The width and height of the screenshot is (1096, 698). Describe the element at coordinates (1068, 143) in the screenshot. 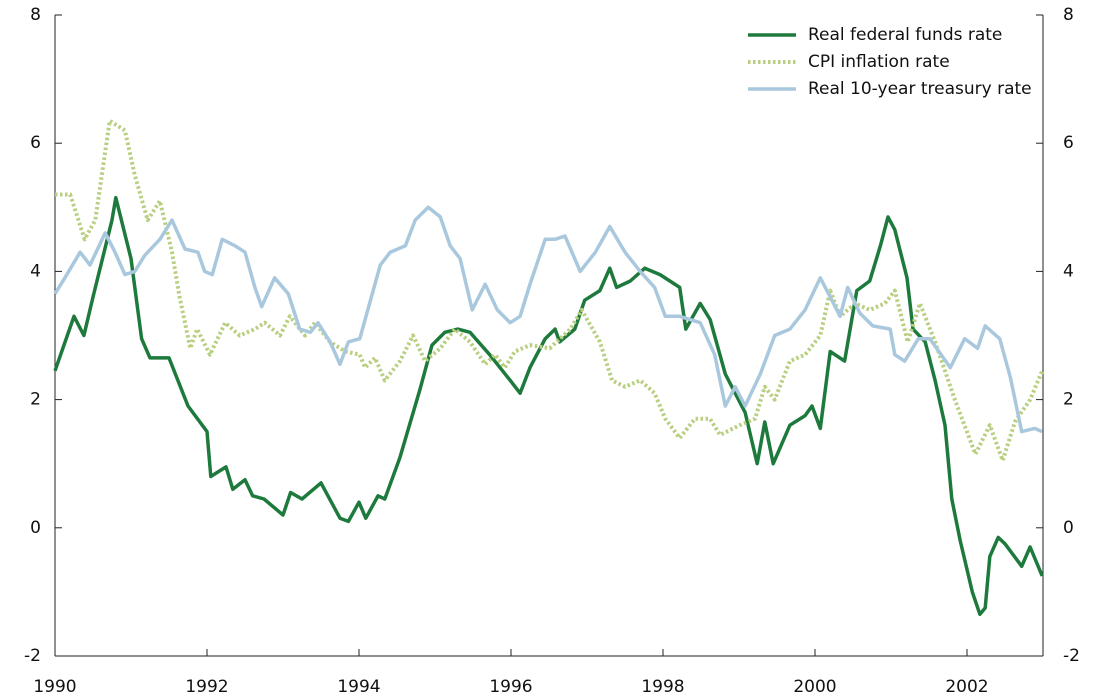

I see `y2-tick-label: 6` at that location.